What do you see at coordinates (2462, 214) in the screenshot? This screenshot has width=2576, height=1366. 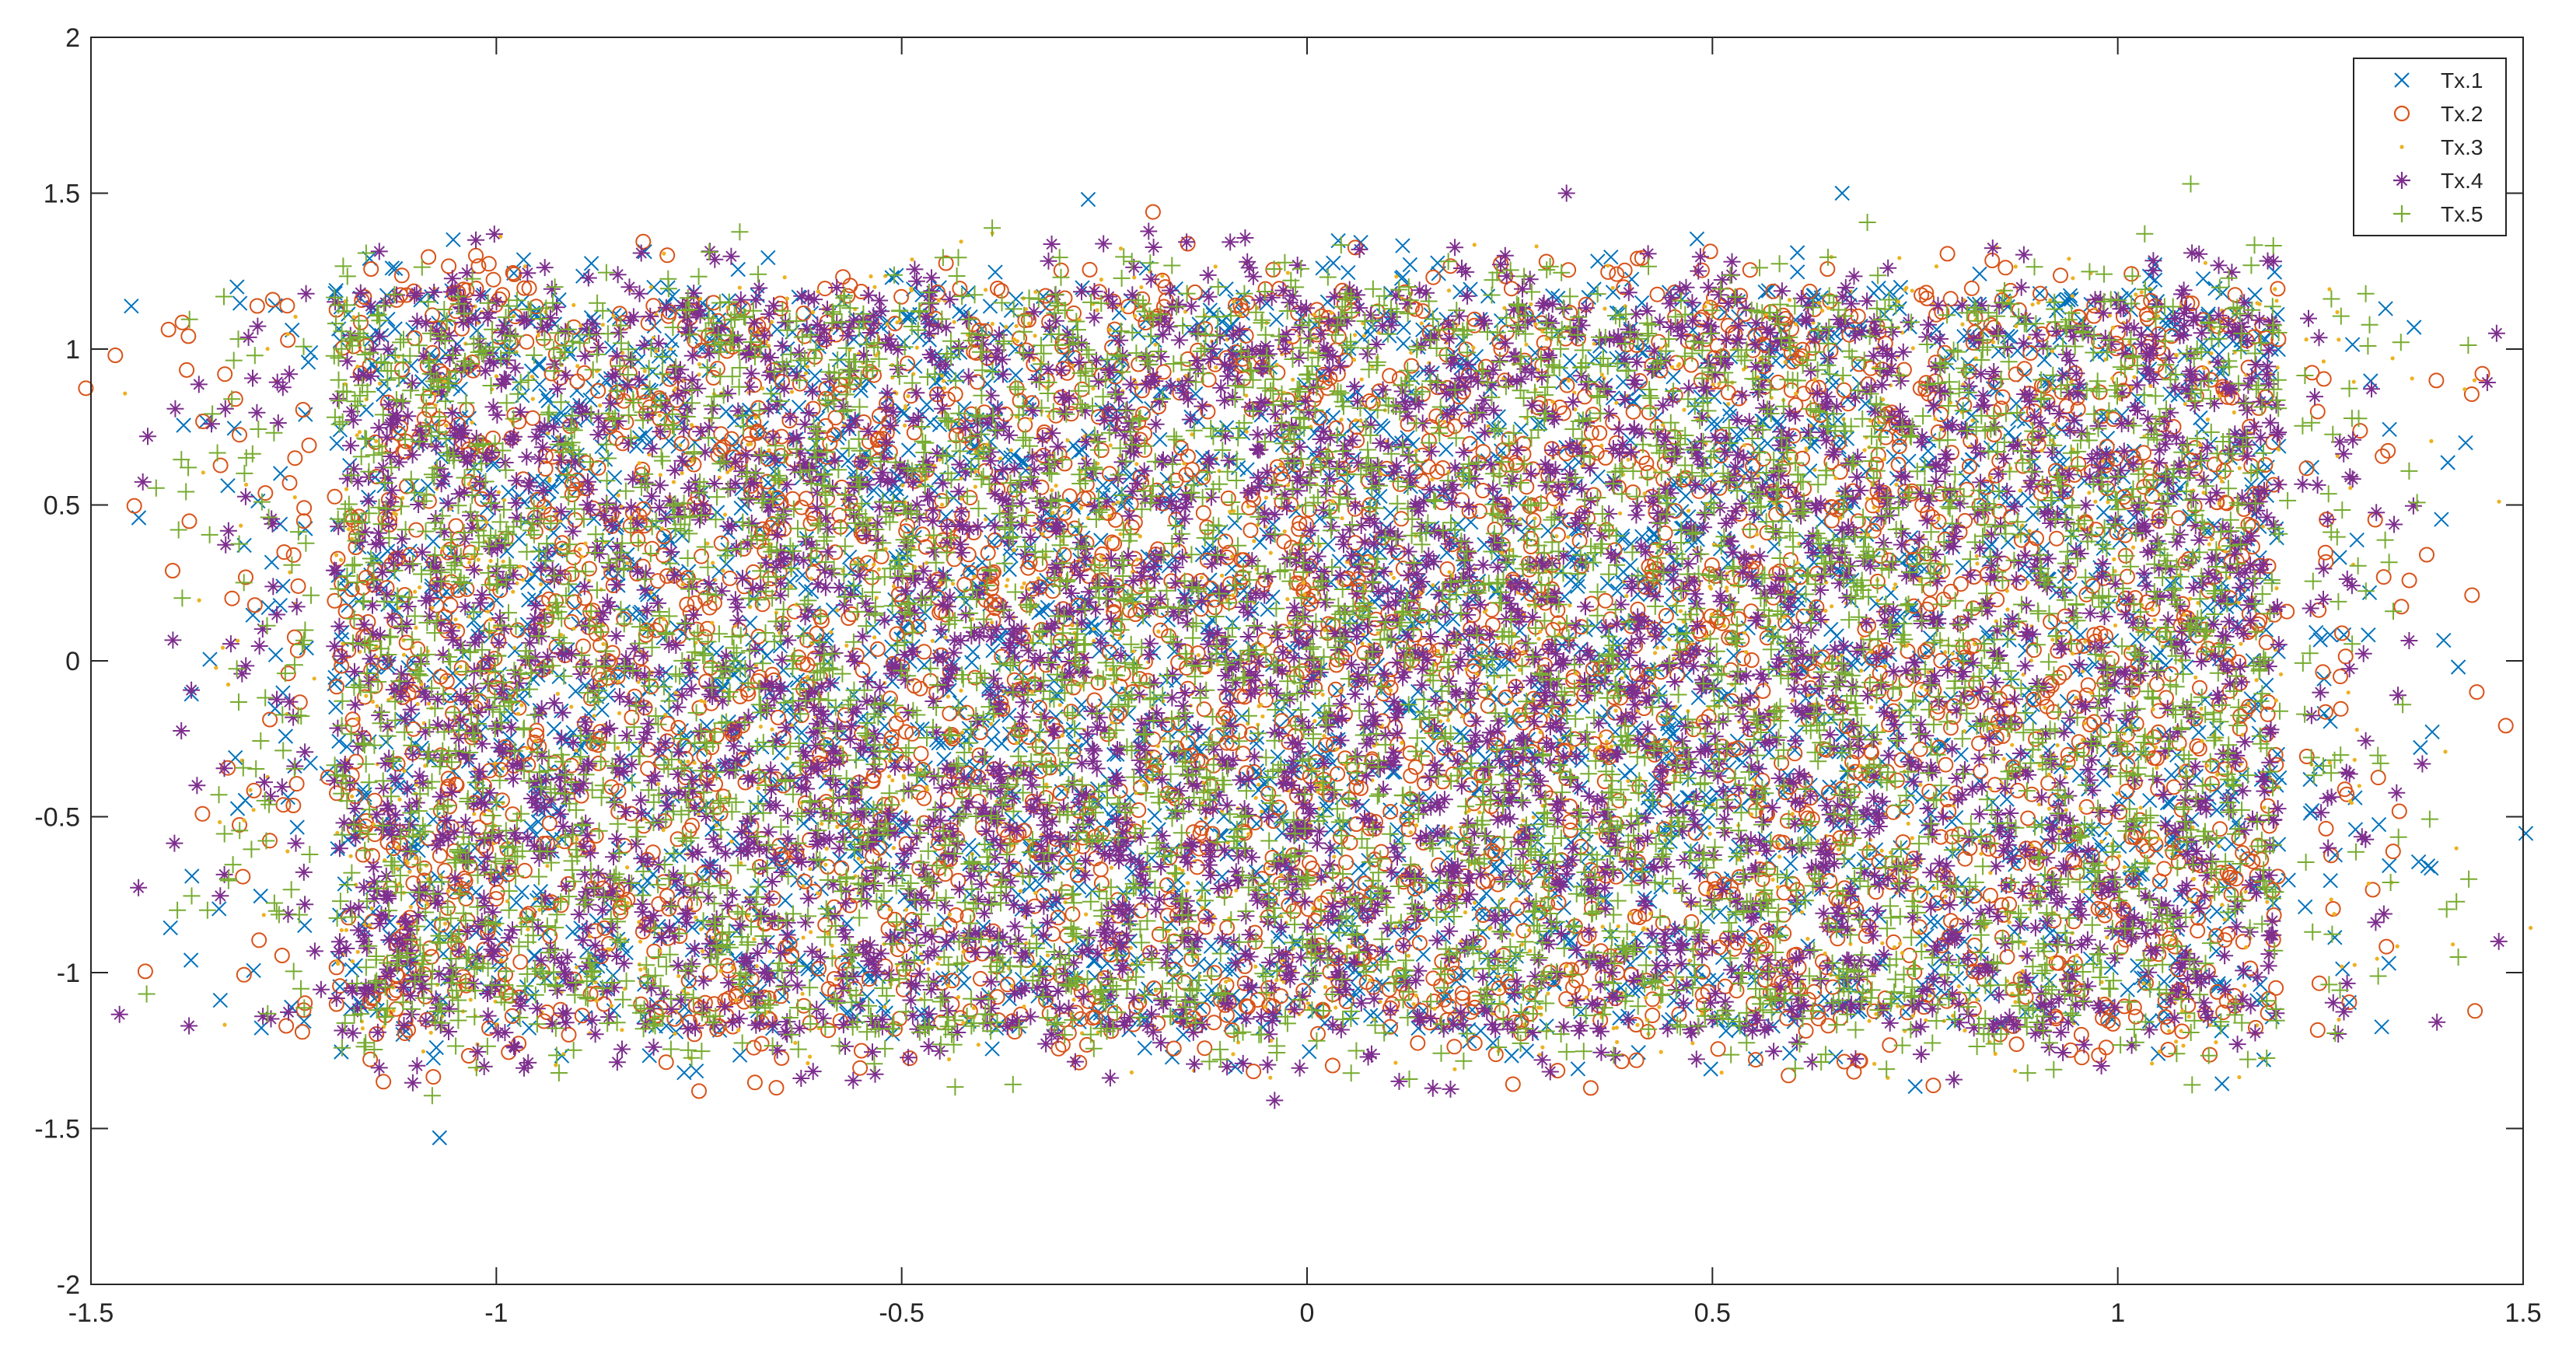 I see `legend-label-tx-5: Tx.5` at bounding box center [2462, 214].